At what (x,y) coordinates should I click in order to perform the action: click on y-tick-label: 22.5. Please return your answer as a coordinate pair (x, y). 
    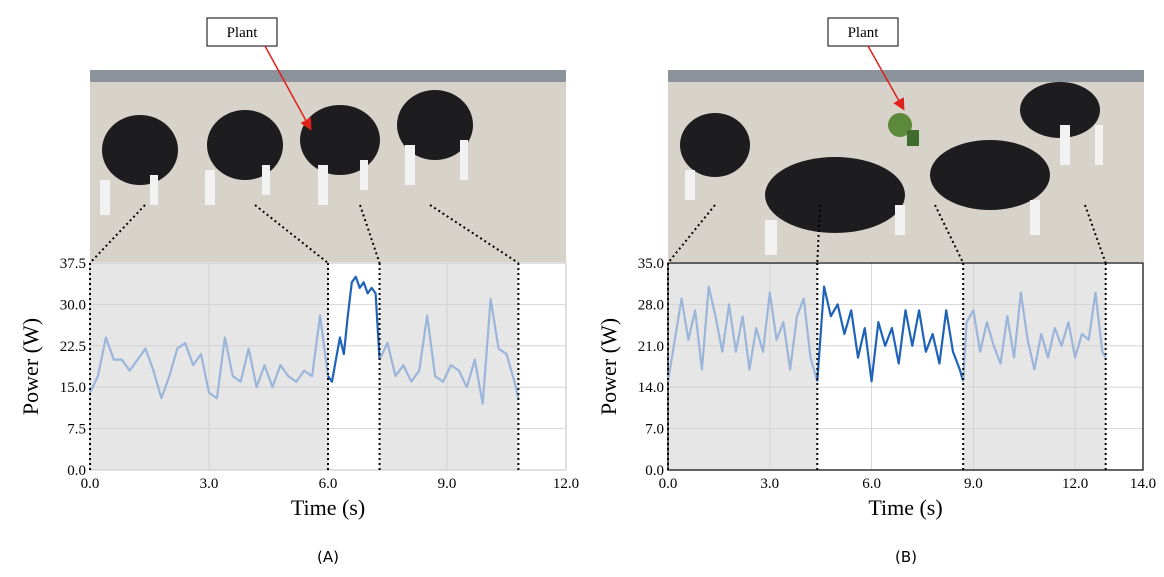
    Looking at the image, I should click on (73, 347).